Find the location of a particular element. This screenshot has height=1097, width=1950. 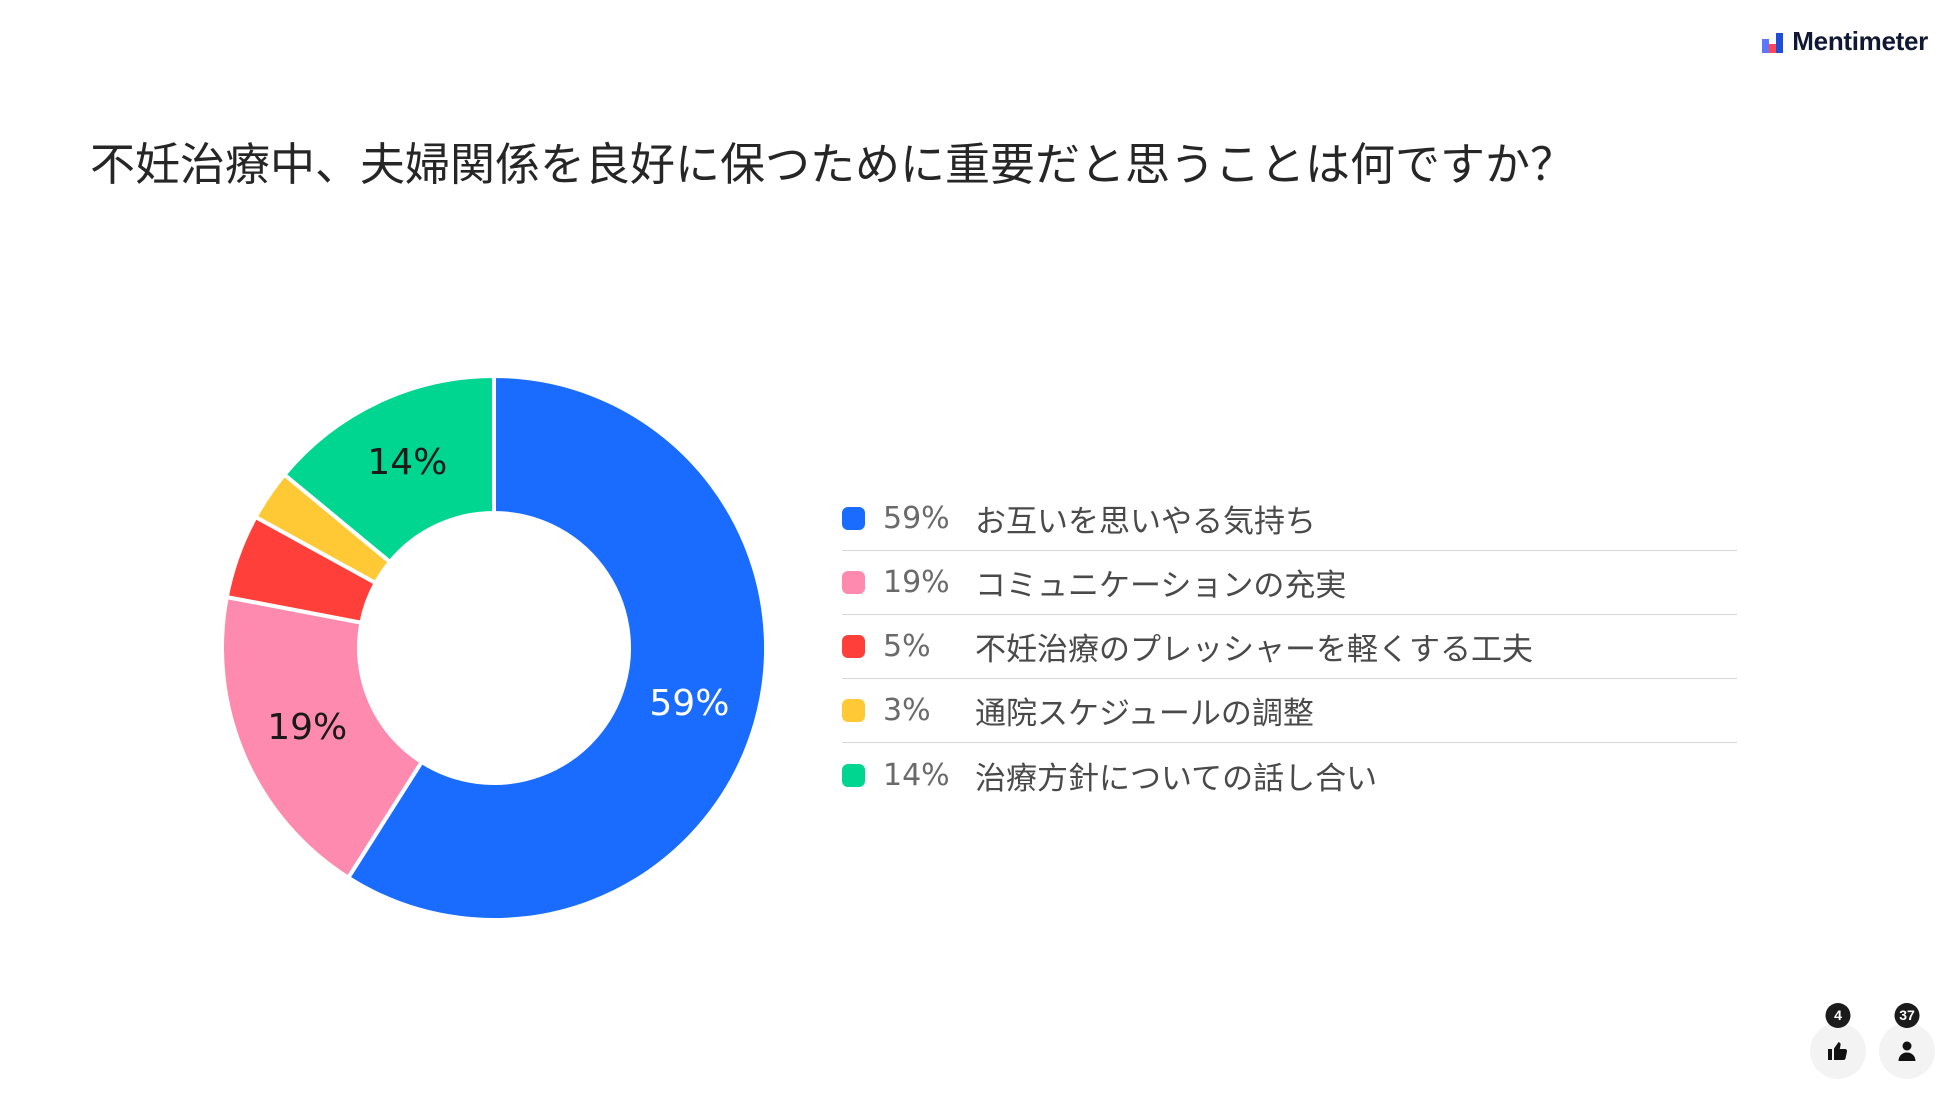

legend-percentage: 14% is located at coordinates (916, 775).